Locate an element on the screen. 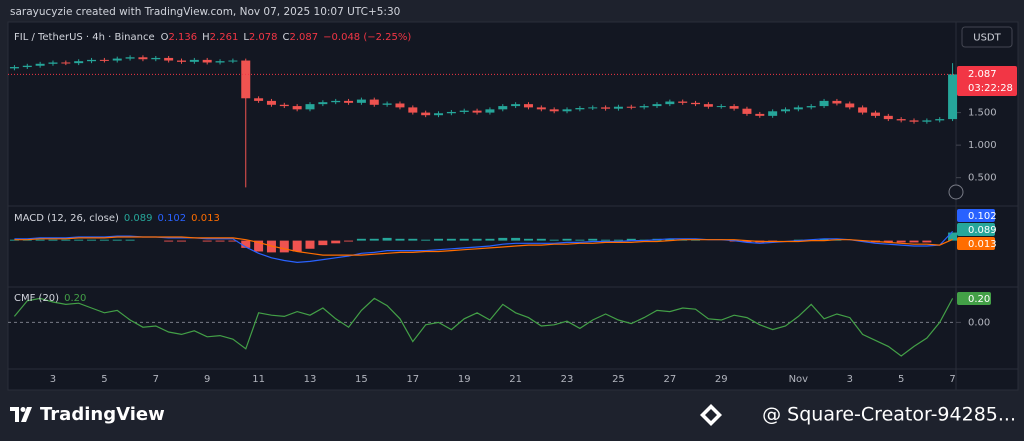  ohlc-value: 2.261 is located at coordinates (224, 37).